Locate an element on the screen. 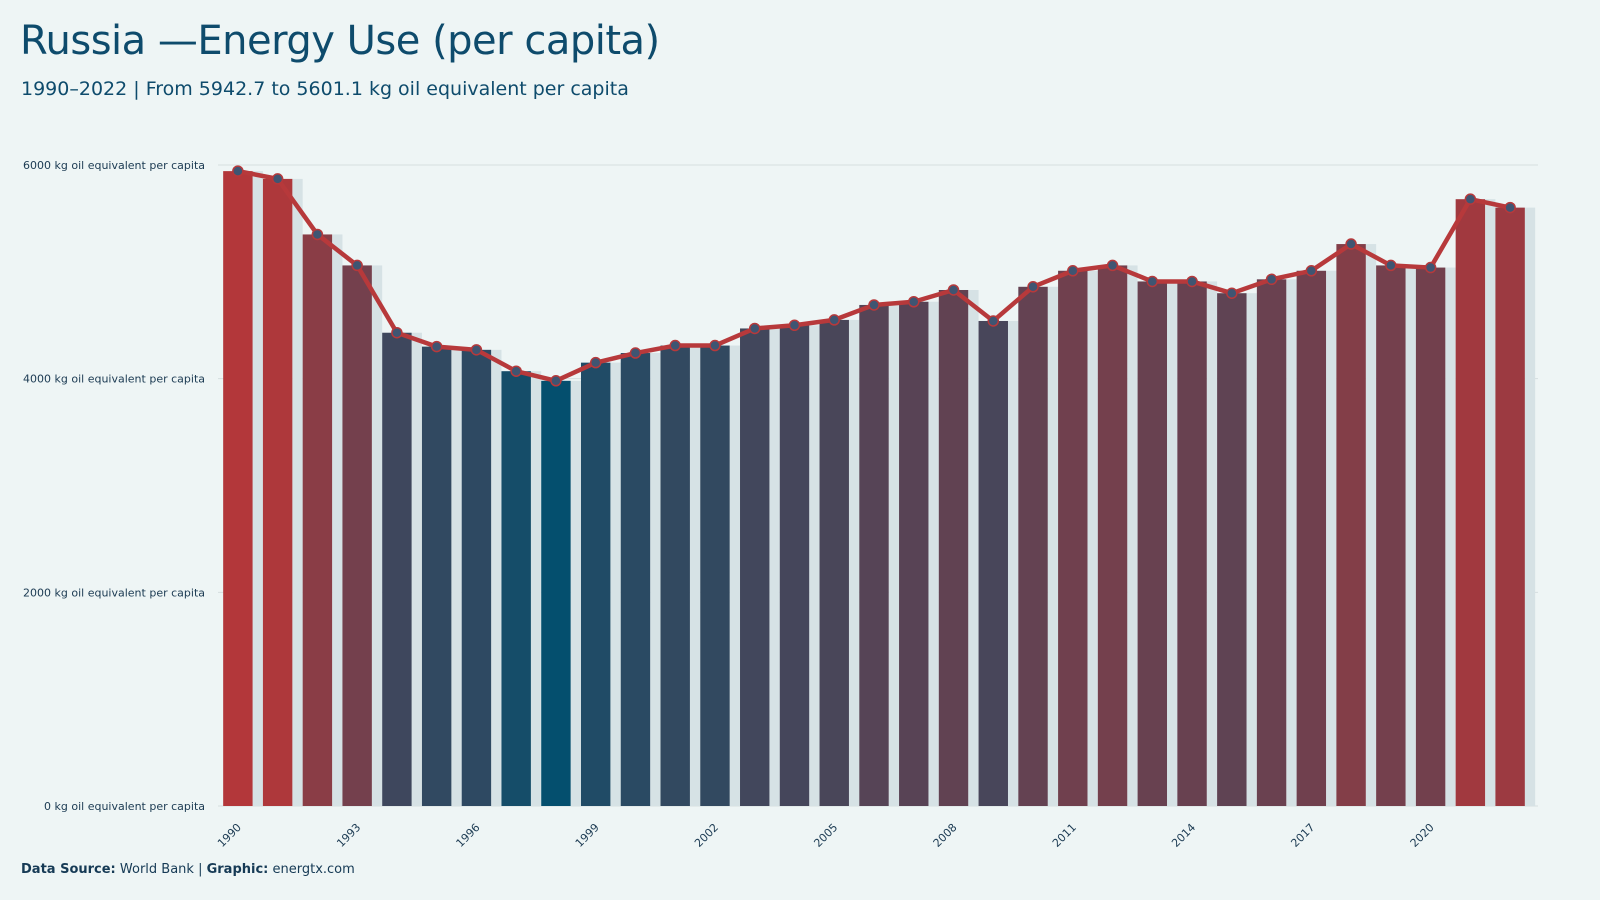 This screenshot has width=1600, height=900. y-tick-label: 6000 kg oil equivalent per capita is located at coordinates (114, 165).